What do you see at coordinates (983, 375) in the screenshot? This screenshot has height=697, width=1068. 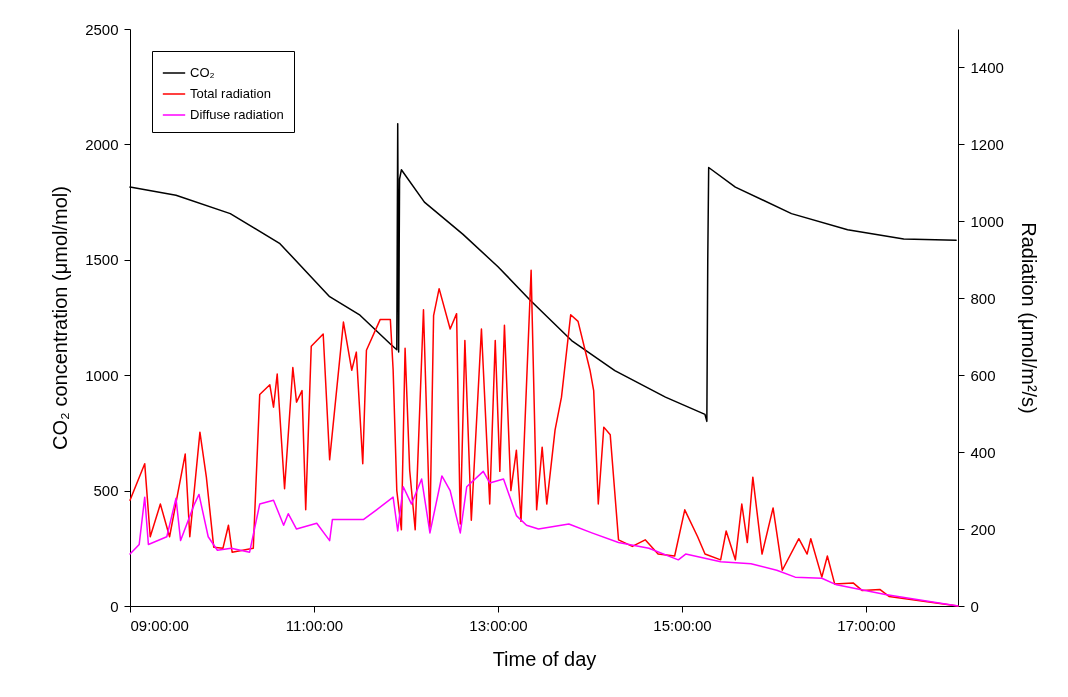 I see `y2-tick-label: 600` at bounding box center [983, 375].